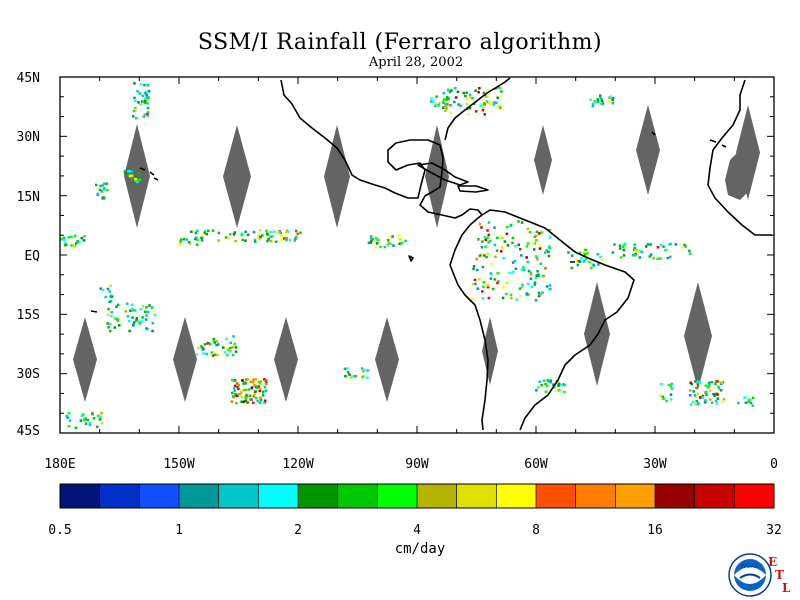  Describe the element at coordinates (655, 530) in the screenshot. I see `colorbar-tick-5: 16` at that location.